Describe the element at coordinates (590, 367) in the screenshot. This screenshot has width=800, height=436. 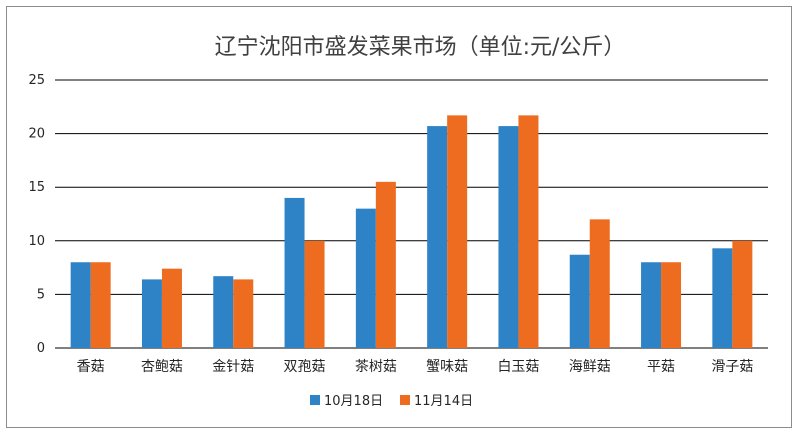
I see `x-tick-label: 海鲜菇` at that location.